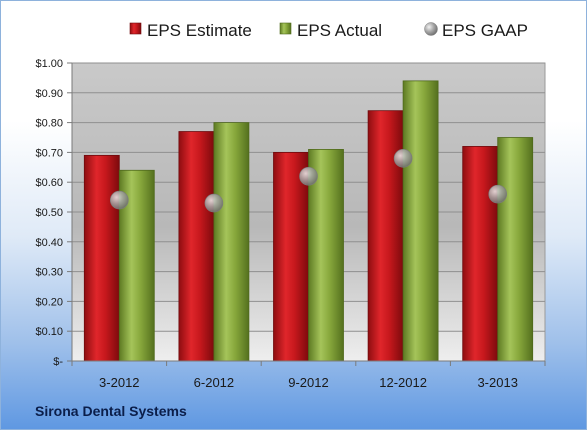 This screenshot has height=431, width=587. What do you see at coordinates (111, 411) in the screenshot?
I see `company-name: Sirona Dental Systems` at bounding box center [111, 411].